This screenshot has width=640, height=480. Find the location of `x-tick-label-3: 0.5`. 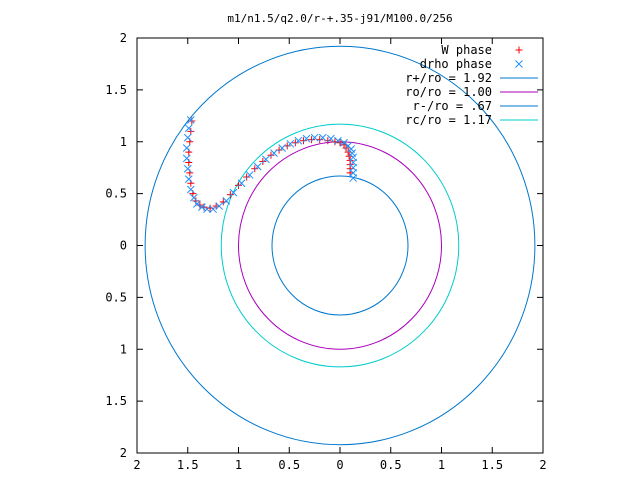

x-tick-label-3: 0.5 is located at coordinates (289, 465).